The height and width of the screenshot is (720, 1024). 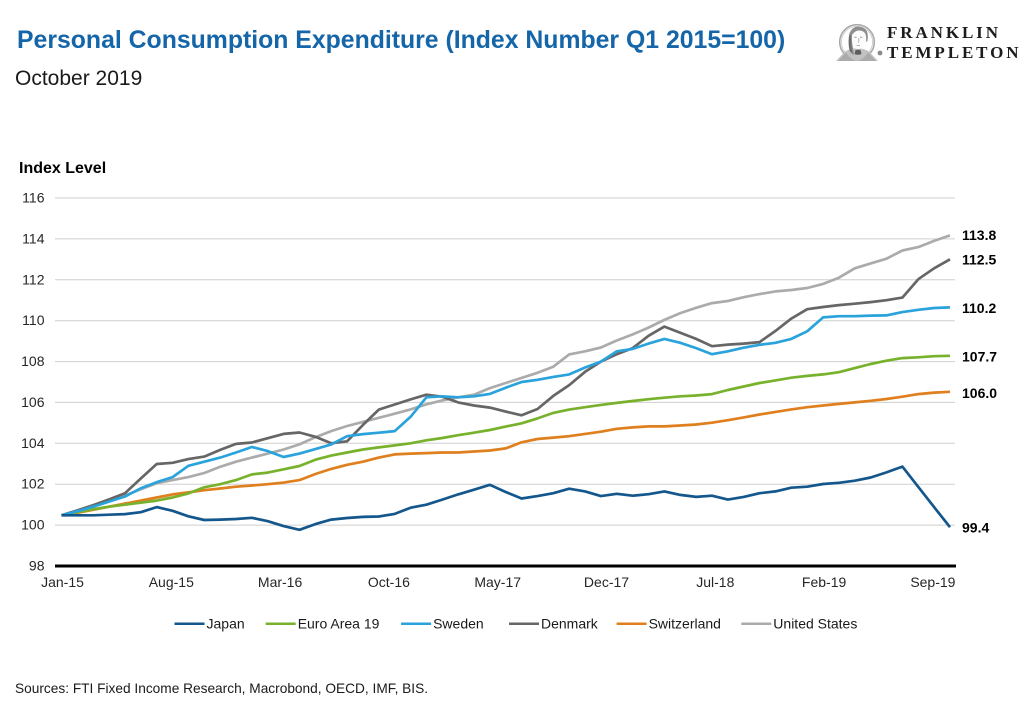 What do you see at coordinates (979, 308) in the screenshot?
I see `svg-text: 110.2` at bounding box center [979, 308].